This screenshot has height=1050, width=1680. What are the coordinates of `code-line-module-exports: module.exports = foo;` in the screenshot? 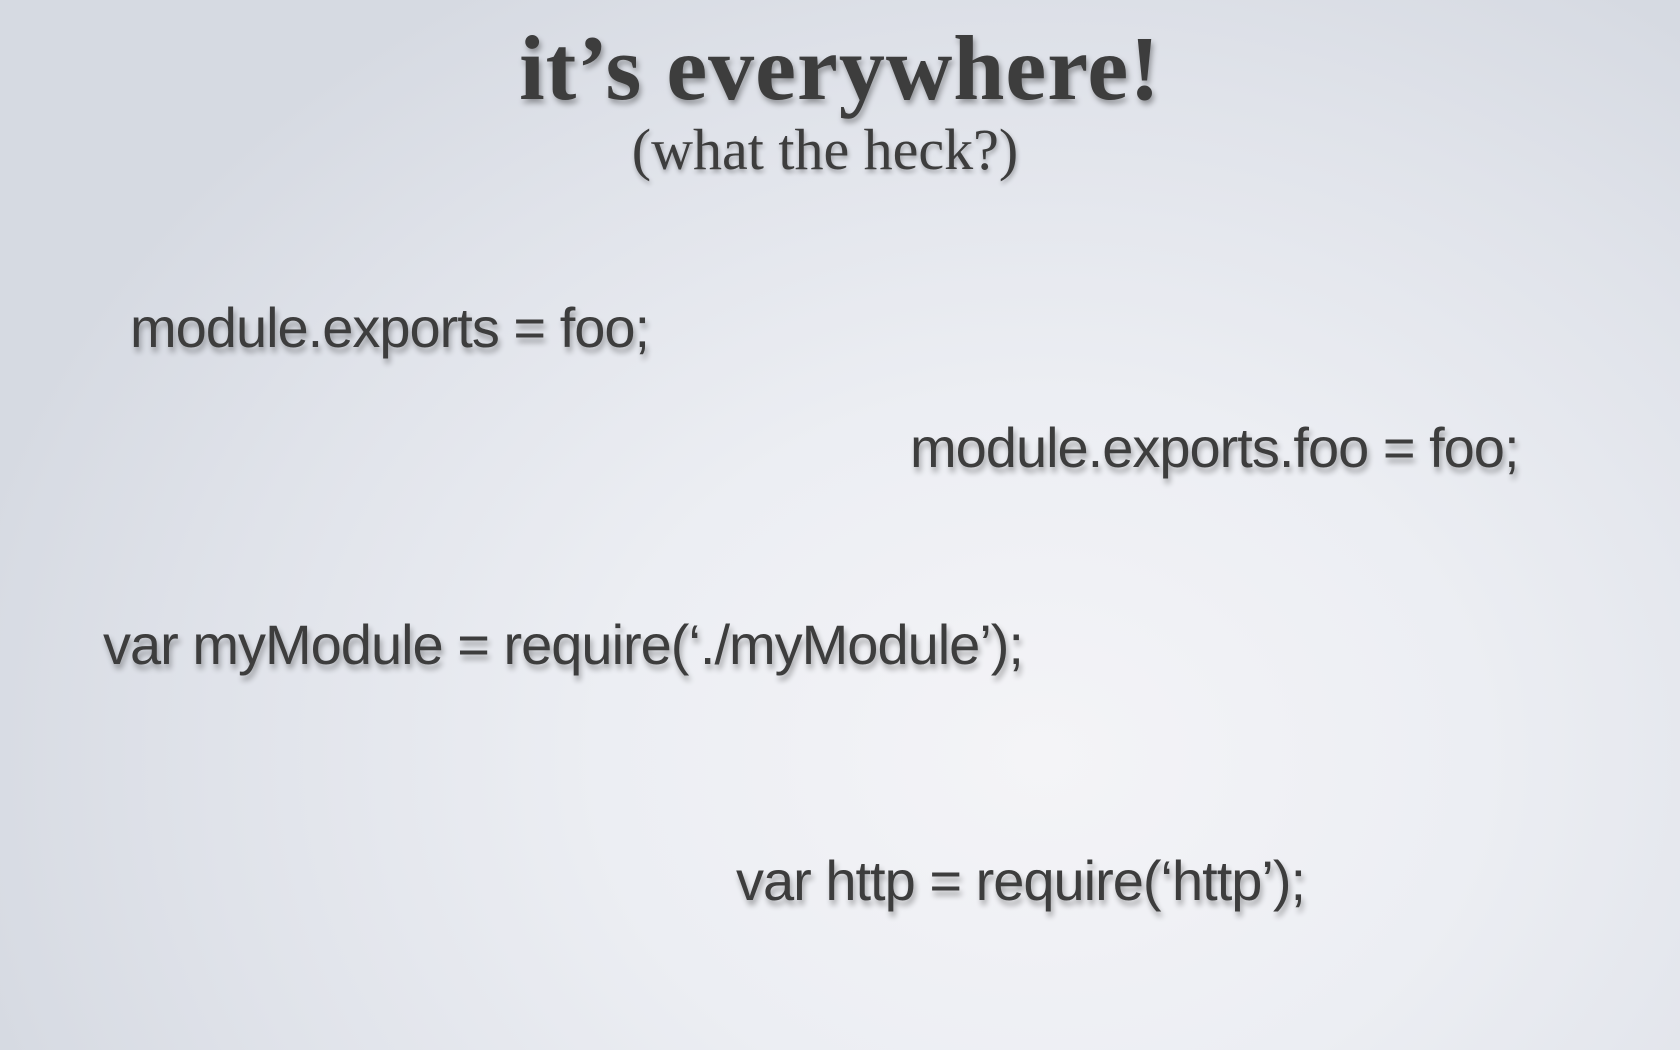 It's located at (390, 327).